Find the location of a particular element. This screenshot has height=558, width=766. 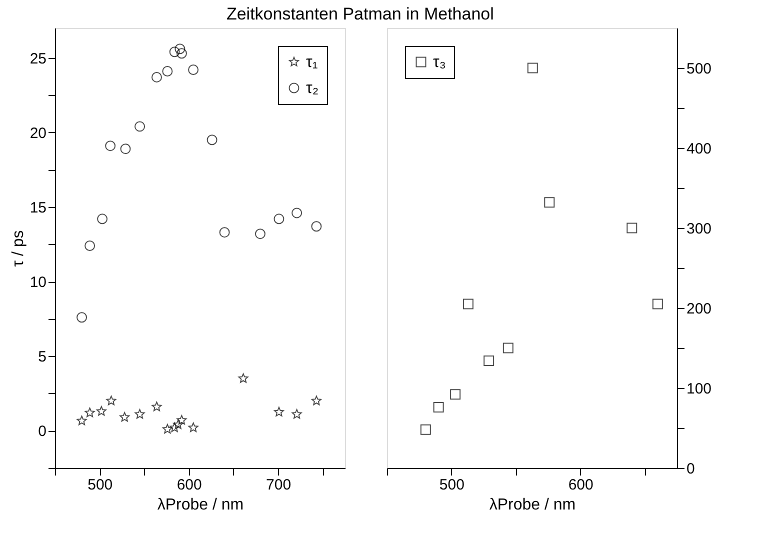

y-tick-label: 300 is located at coordinates (699, 229).